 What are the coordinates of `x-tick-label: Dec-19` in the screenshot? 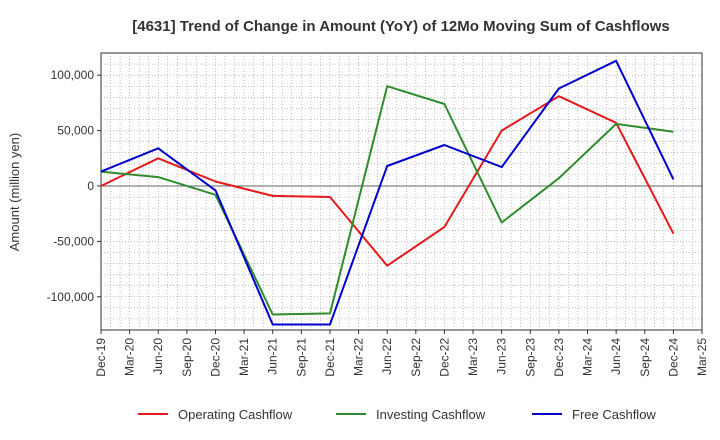 It's located at (101, 357).